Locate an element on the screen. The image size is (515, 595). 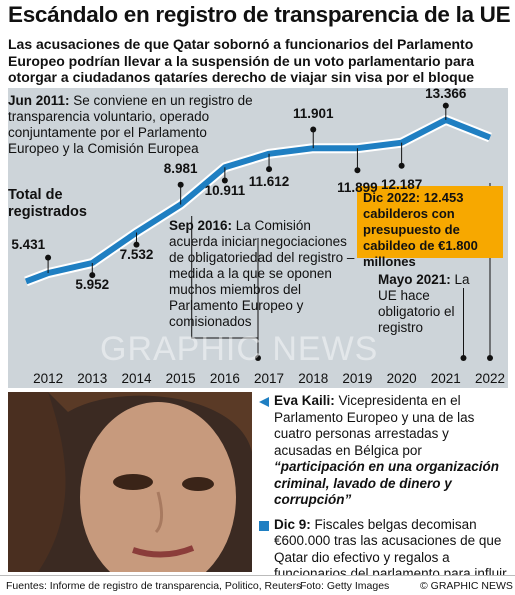
watermark: GRAPHIC NEWS is located at coordinates (239, 349).